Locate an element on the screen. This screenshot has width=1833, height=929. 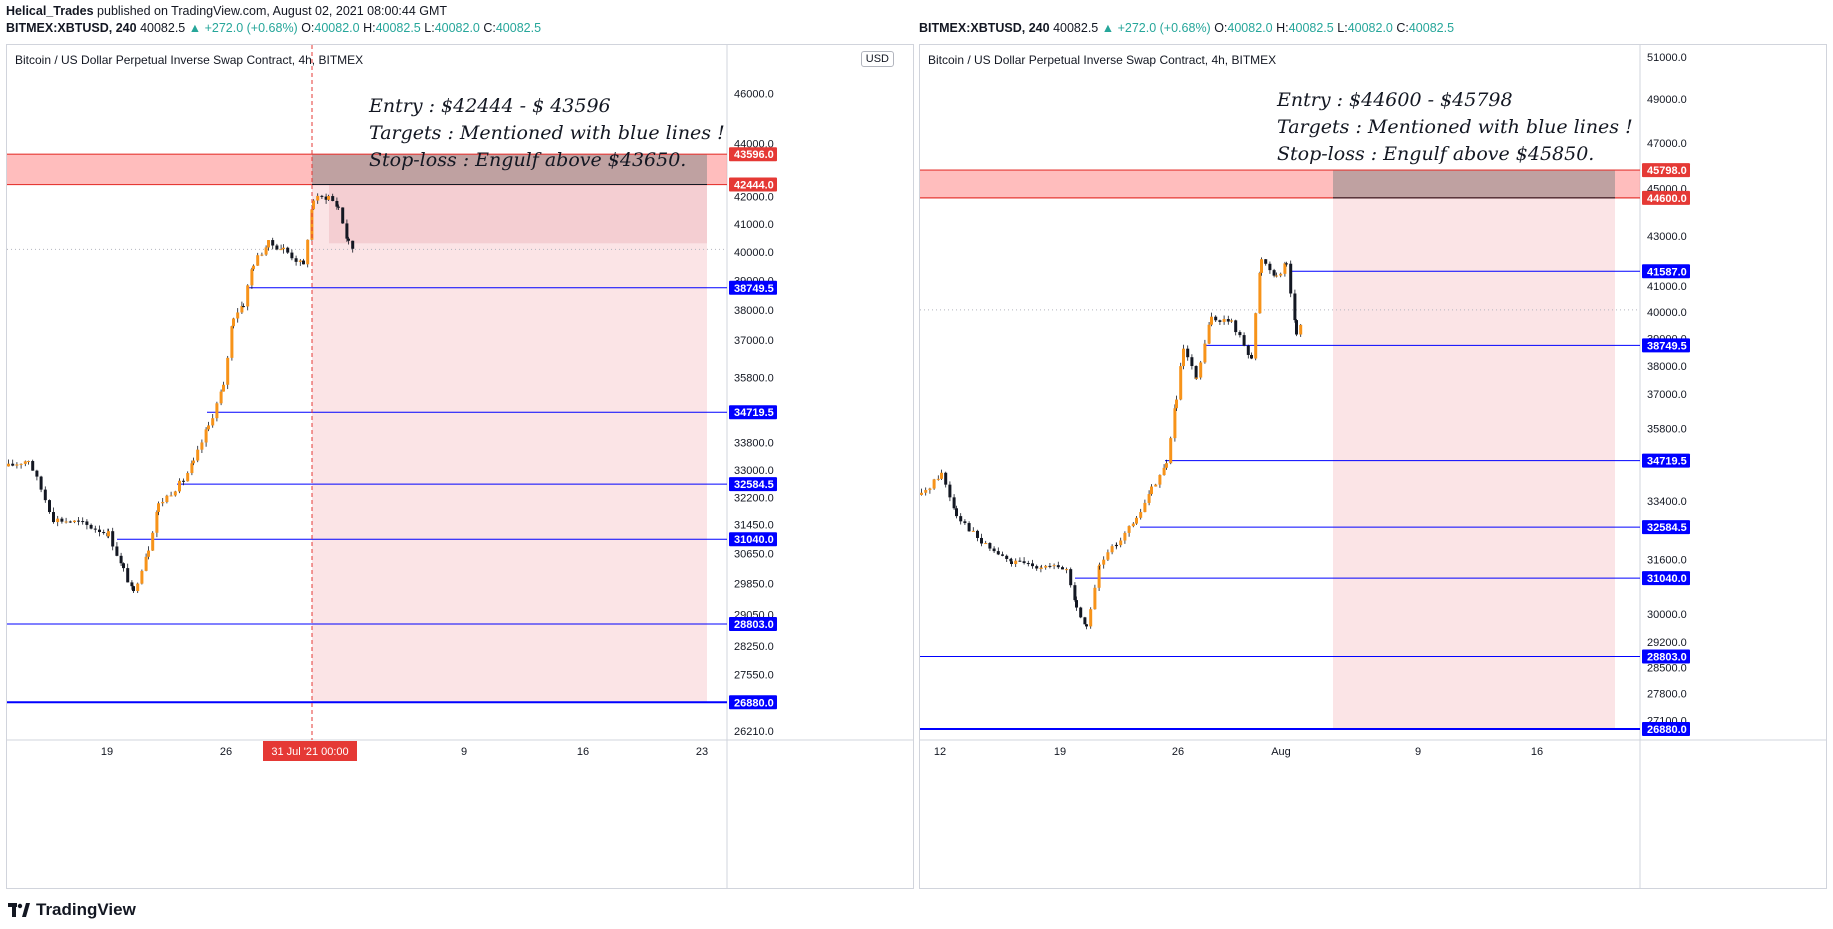
tradingview-logo: TradingView is located at coordinates (72, 910).